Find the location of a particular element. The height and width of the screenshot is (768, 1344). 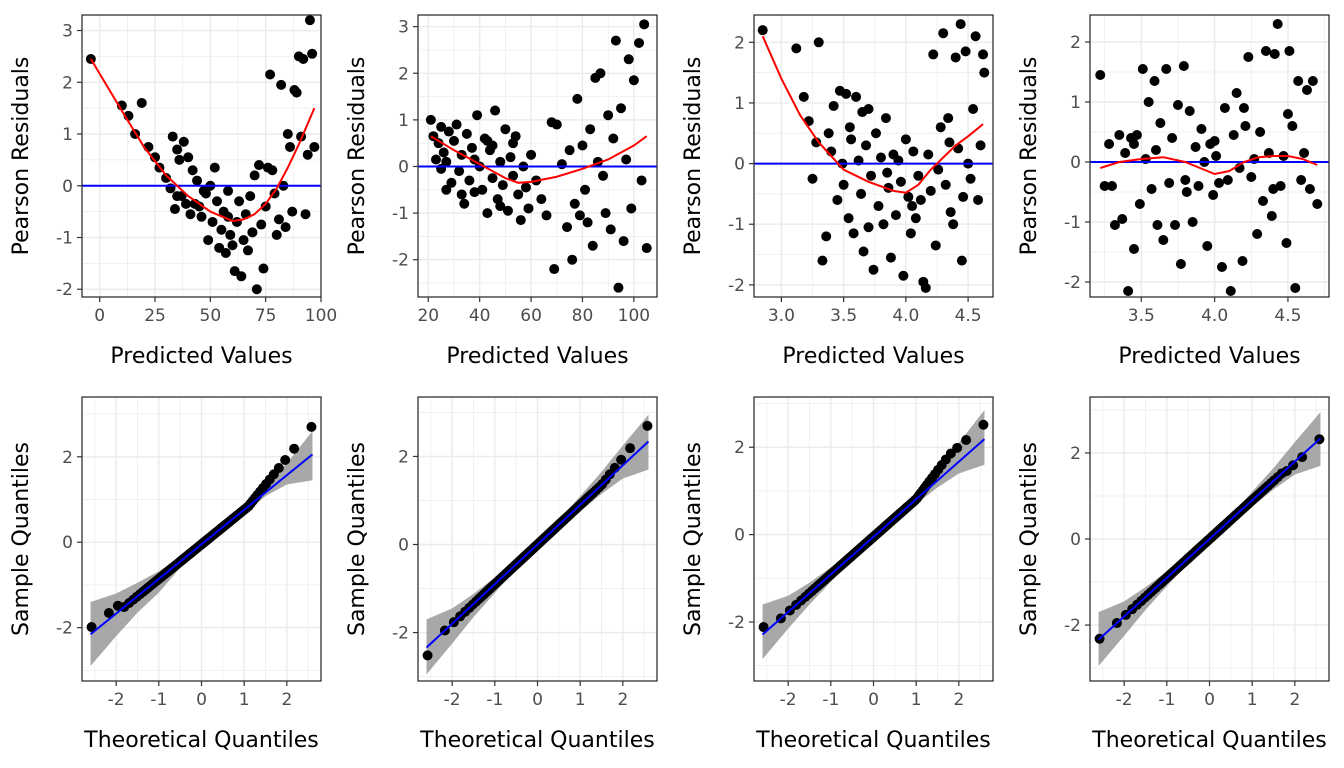

x-tick-label: 0 is located at coordinates (873, 700).